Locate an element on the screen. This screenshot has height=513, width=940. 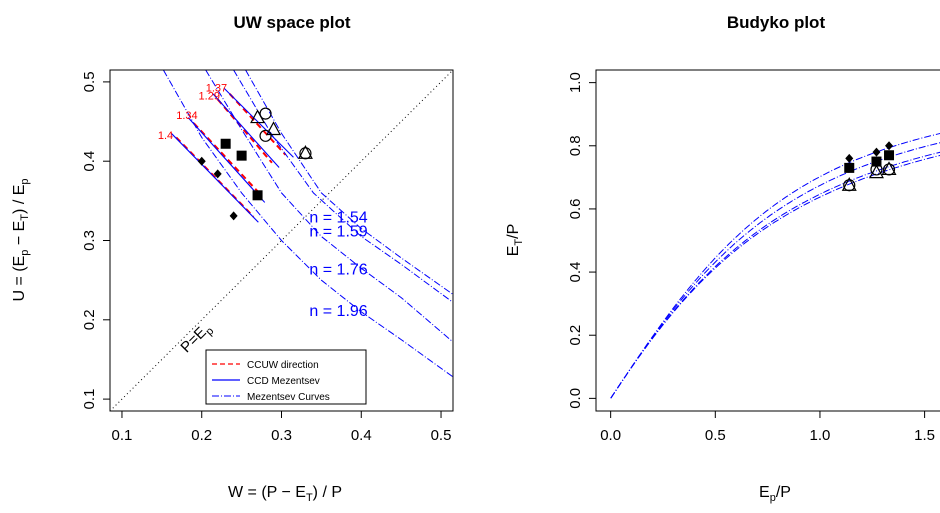
budyko-y-axis-label: ET/P is located at coordinates (515, 240).